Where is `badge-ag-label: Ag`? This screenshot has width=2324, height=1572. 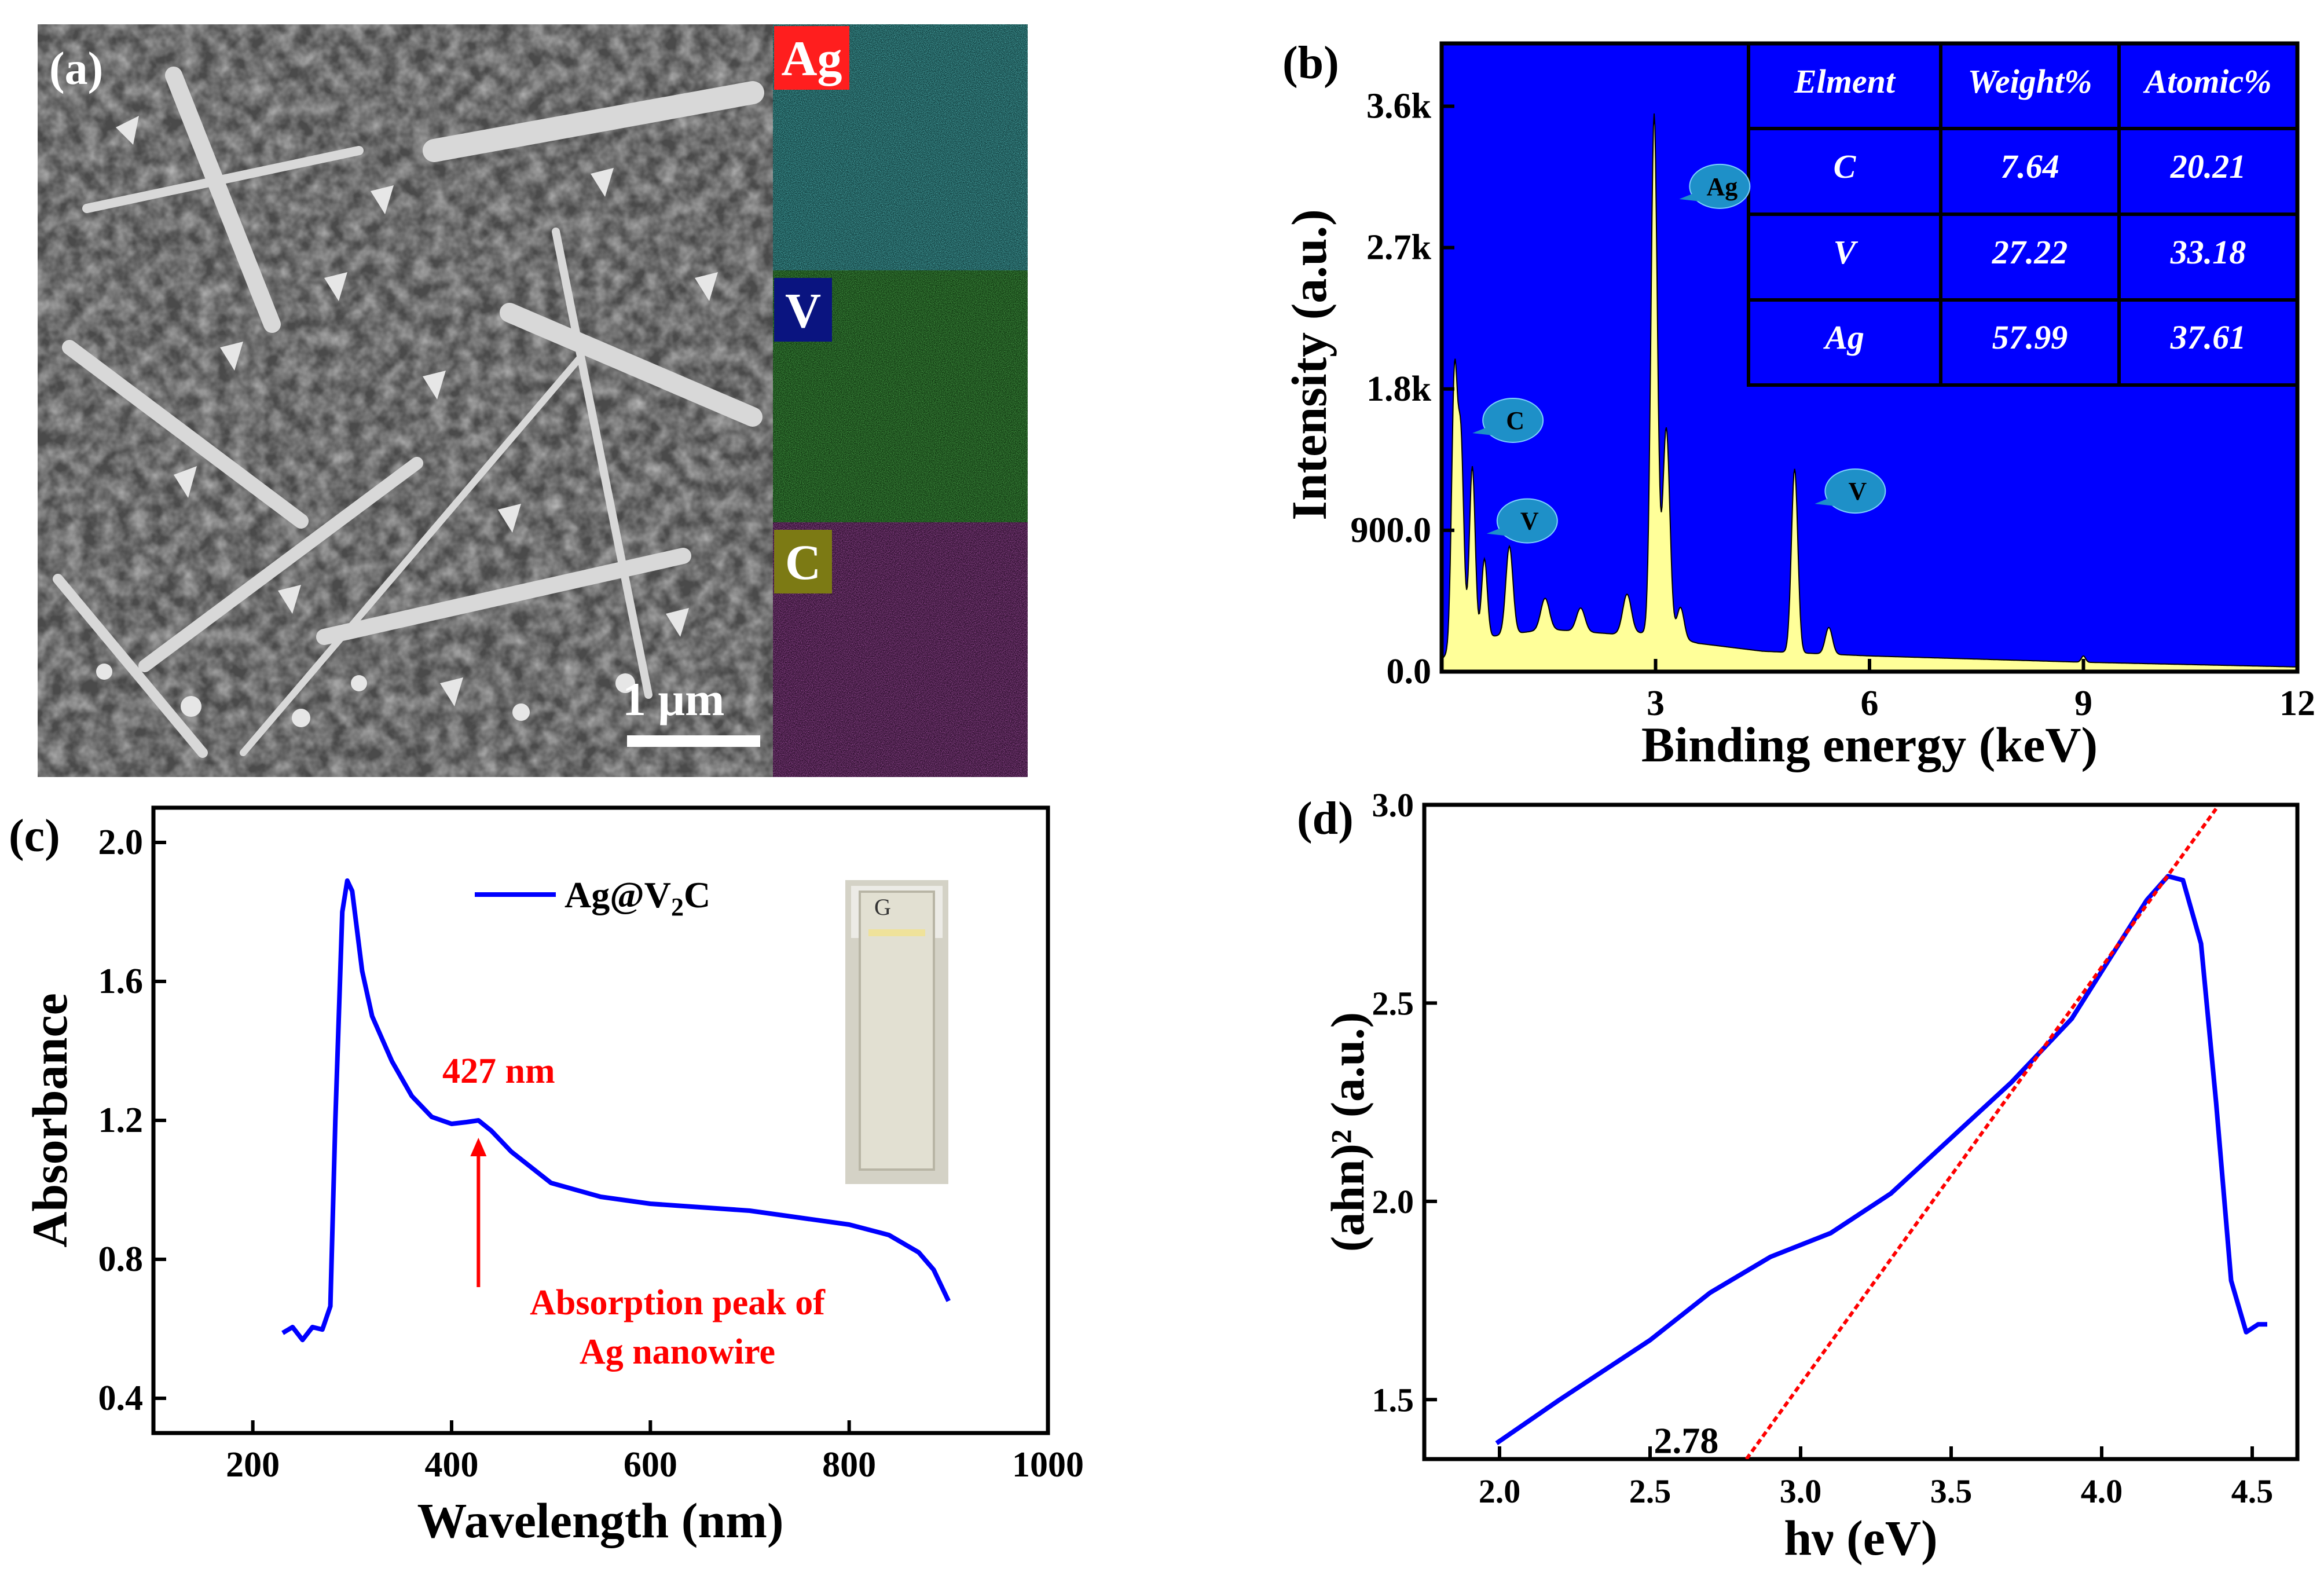 badge-ag-label: Ag is located at coordinates (812, 59).